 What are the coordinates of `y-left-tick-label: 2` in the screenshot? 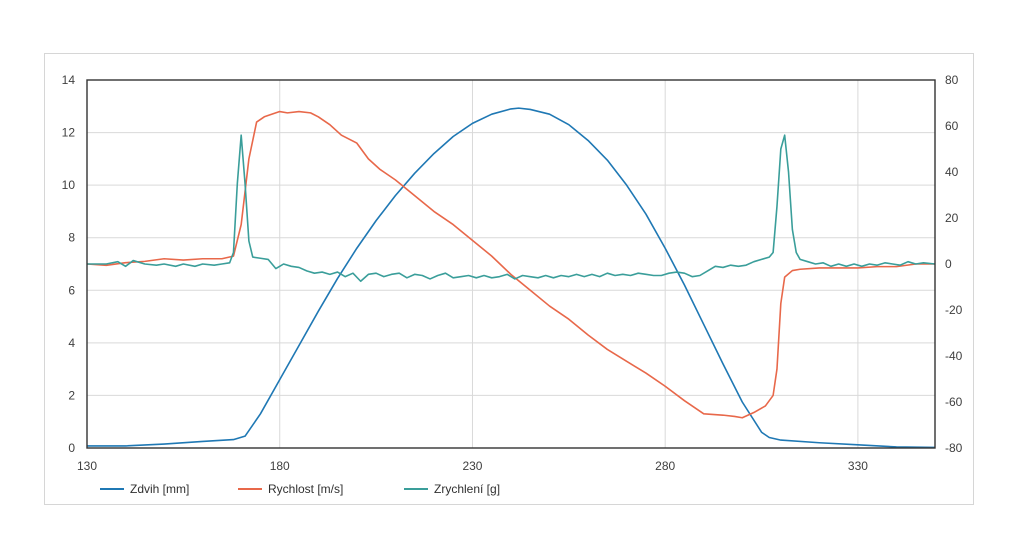 It's located at (71, 395).